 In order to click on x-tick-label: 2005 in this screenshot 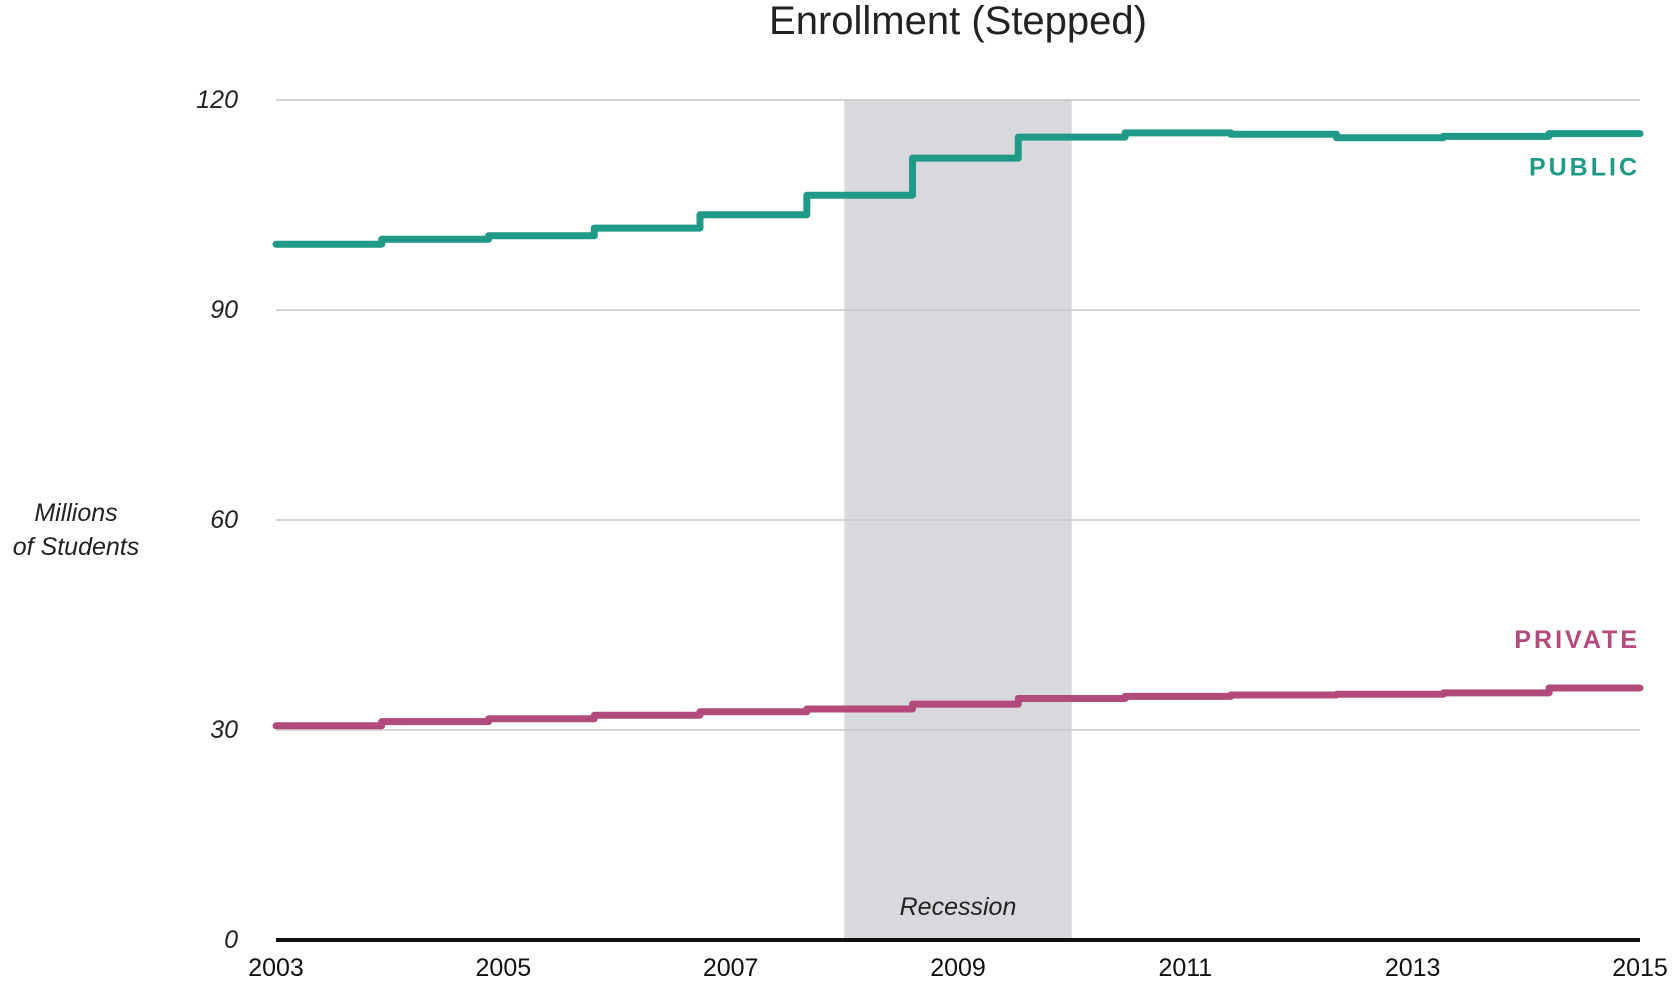, I will do `click(504, 968)`.